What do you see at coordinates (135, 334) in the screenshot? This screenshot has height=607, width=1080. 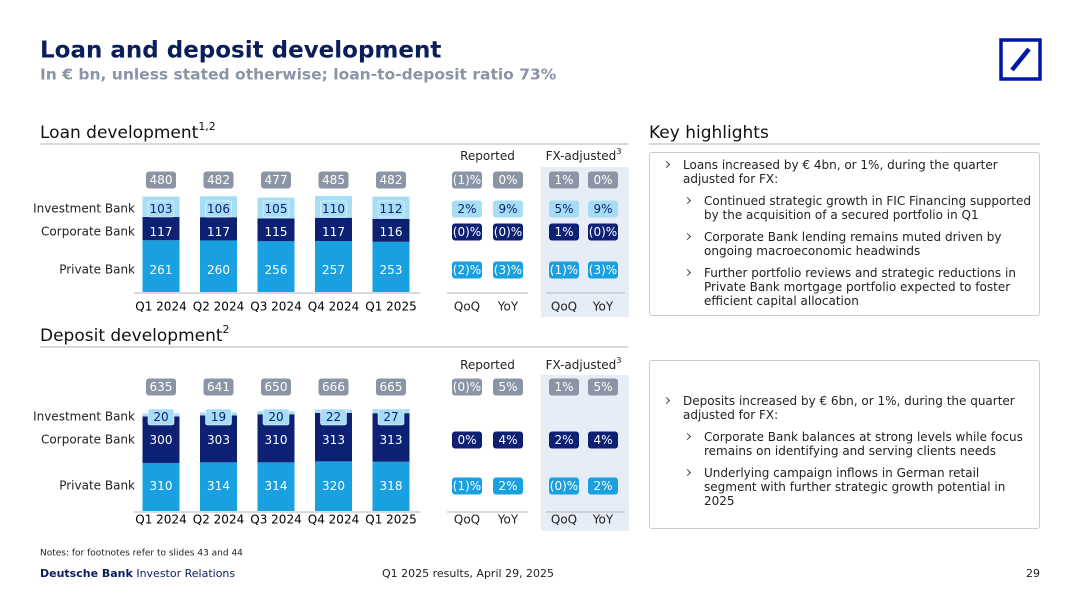 I see `section-title: Deposit development2` at bounding box center [135, 334].